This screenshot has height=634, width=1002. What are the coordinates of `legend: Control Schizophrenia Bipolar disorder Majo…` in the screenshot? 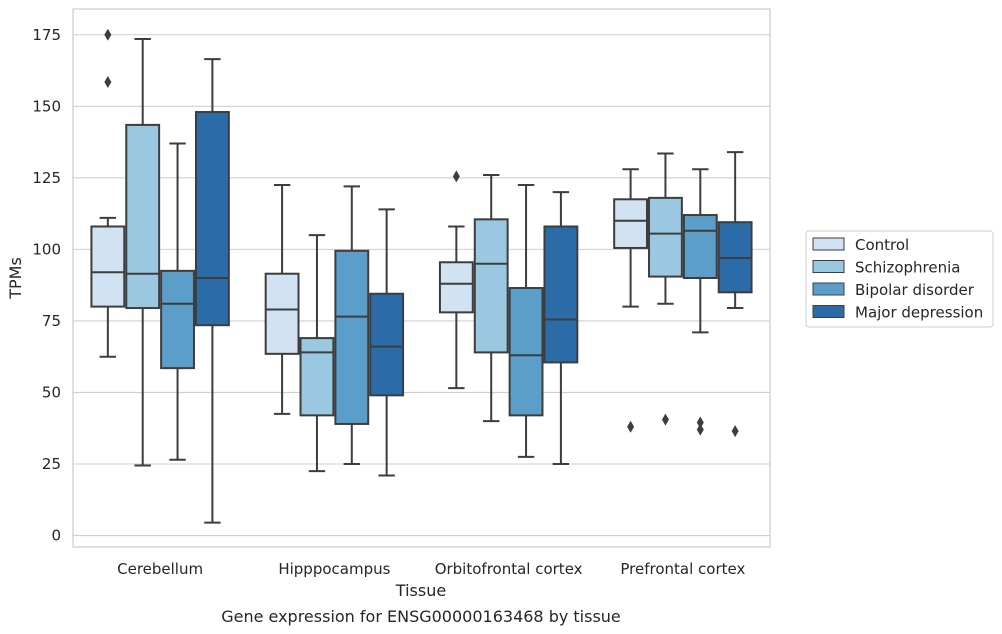 It's located at (899, 279).